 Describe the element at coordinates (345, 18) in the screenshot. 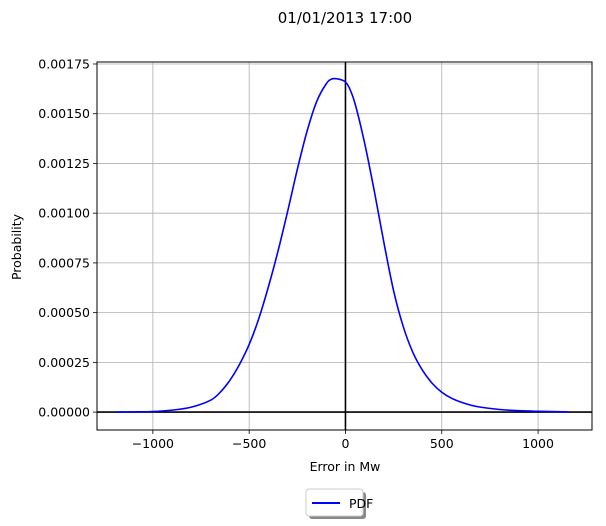

I see `chart-title: 01/01/2013 17:00` at that location.